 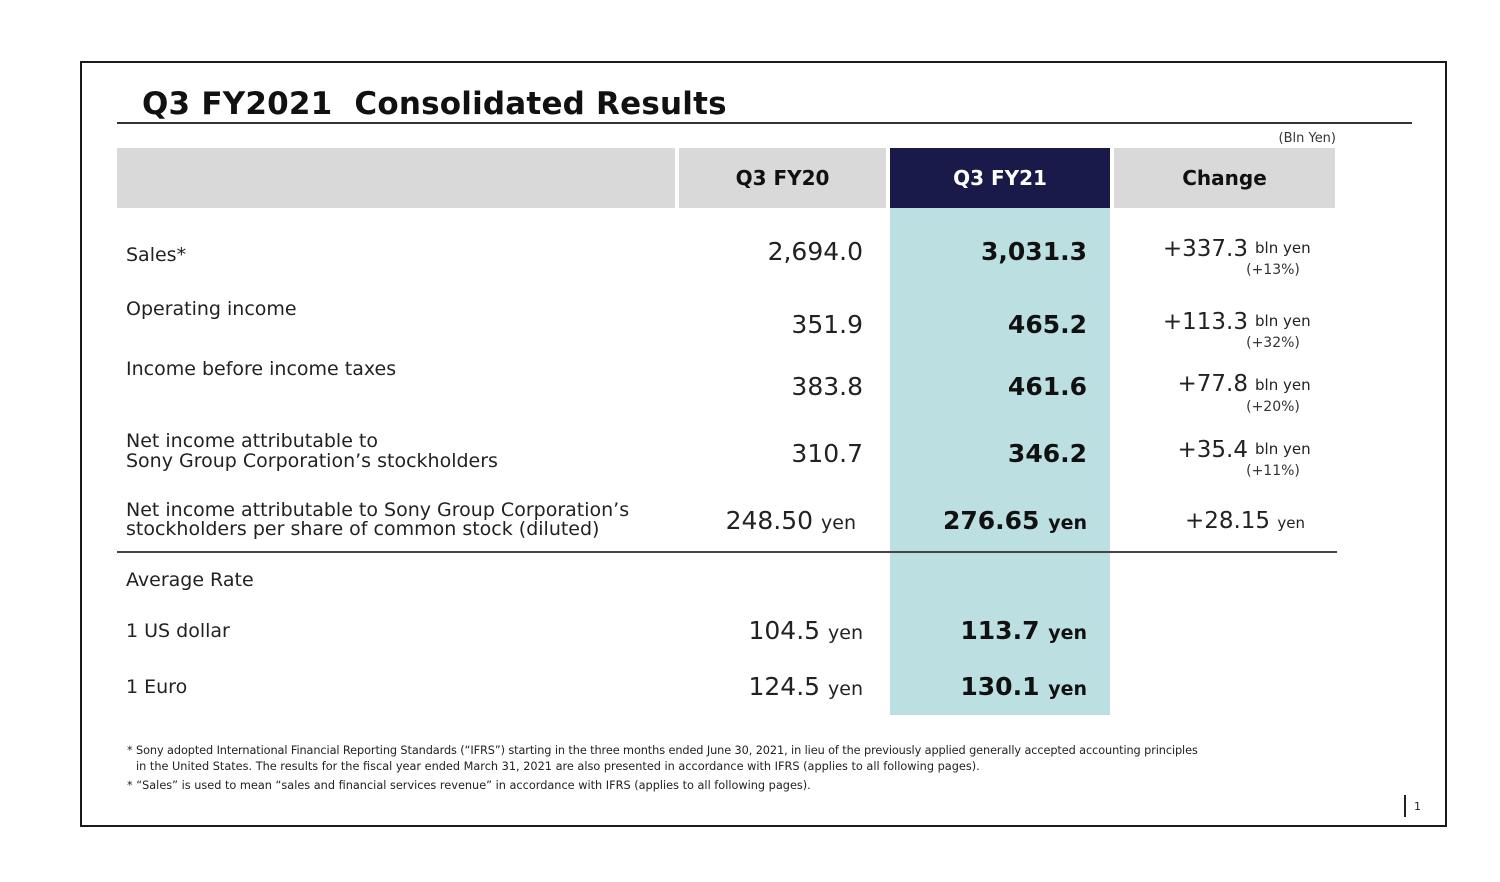 I want to click on net-income-cur-value: 346.2, so click(x=1047, y=453).